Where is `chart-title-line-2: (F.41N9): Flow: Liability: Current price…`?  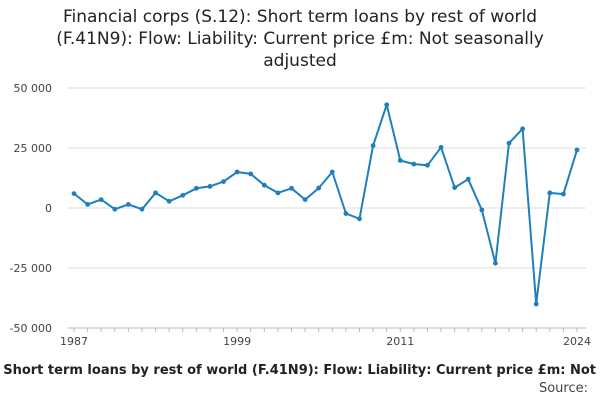 chart-title-line-2: (F.41N9): Flow: Liability: Current price… is located at coordinates (300, 39).